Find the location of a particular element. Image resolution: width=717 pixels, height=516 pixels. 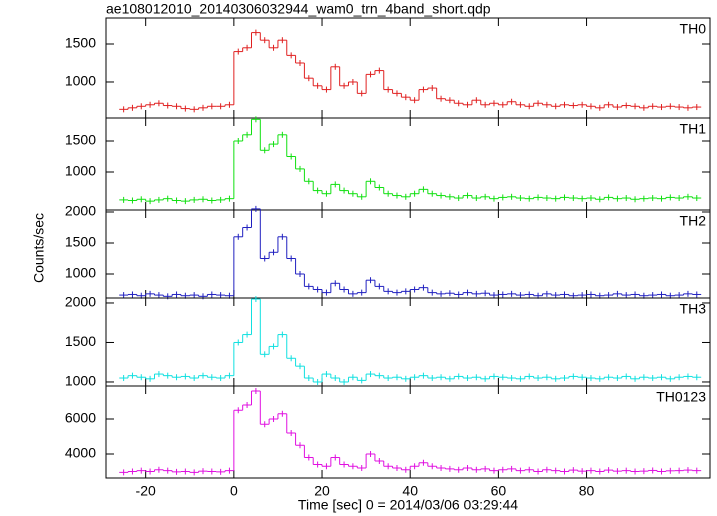

panel-label: TH1 is located at coordinates (693, 129).